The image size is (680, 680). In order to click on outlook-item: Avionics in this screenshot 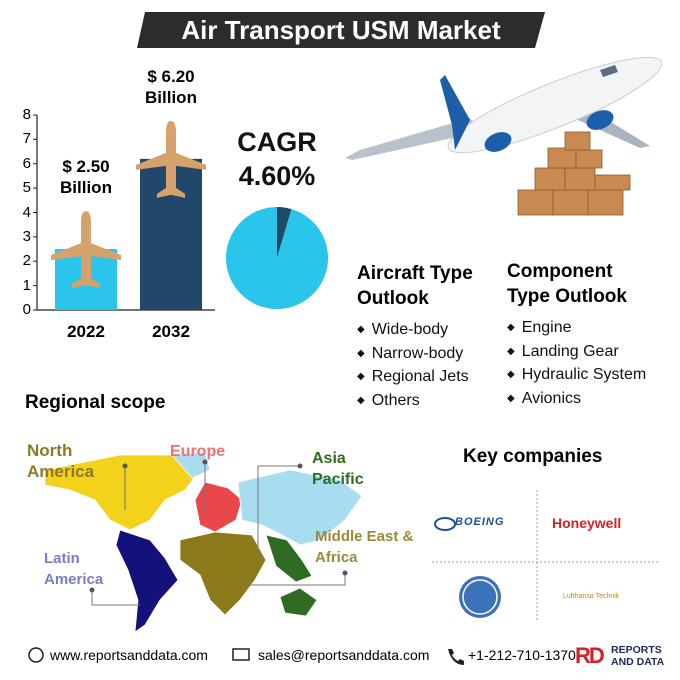, I will do `click(576, 400)`.